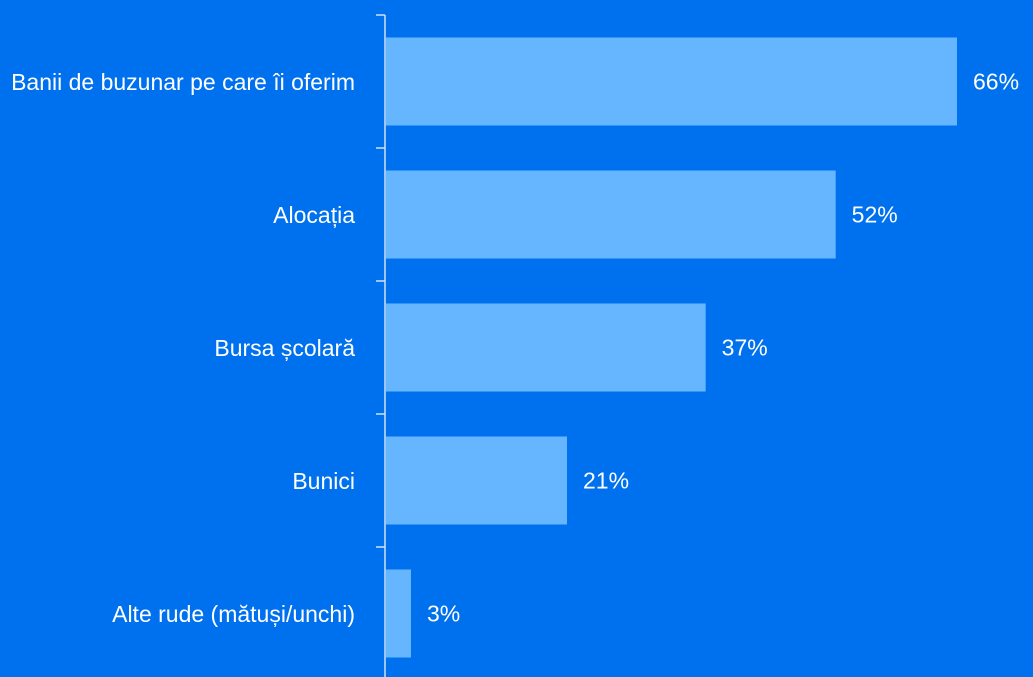  What do you see at coordinates (606, 481) in the screenshot?
I see `data-label: 21%` at bounding box center [606, 481].